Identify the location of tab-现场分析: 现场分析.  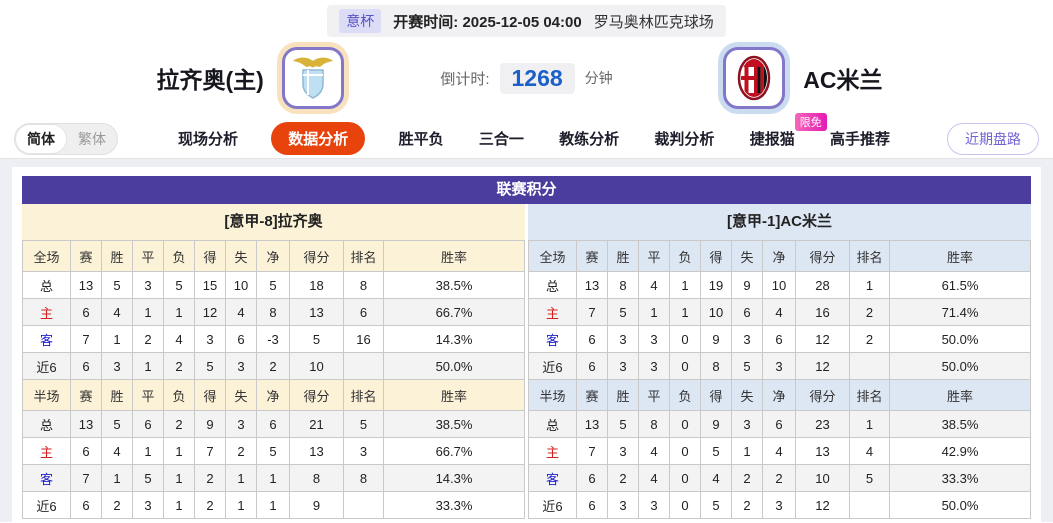
(208, 139).